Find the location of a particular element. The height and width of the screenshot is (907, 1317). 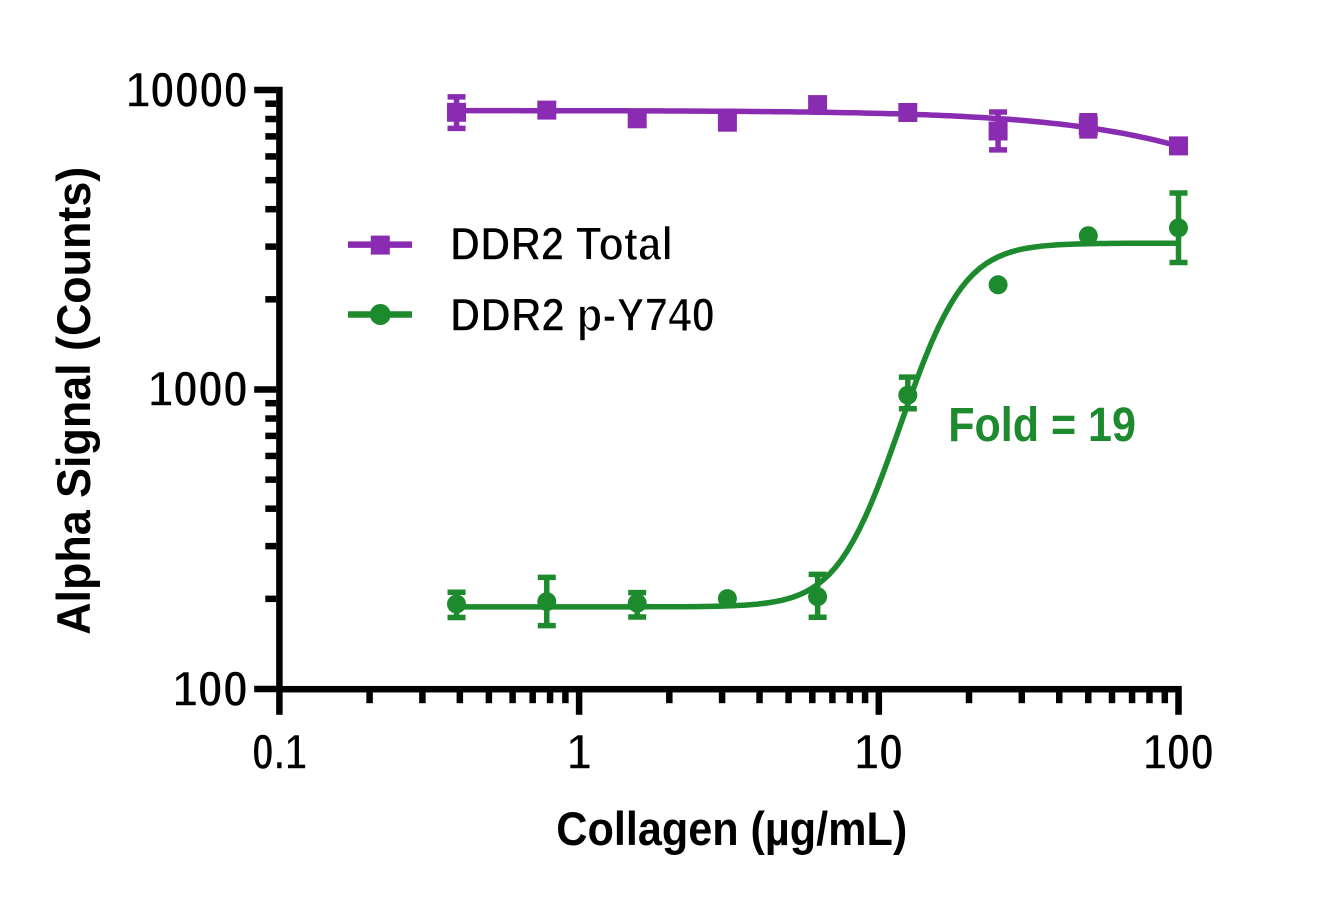

svg-text: Collagen (µg/mL) is located at coordinates (731, 829).